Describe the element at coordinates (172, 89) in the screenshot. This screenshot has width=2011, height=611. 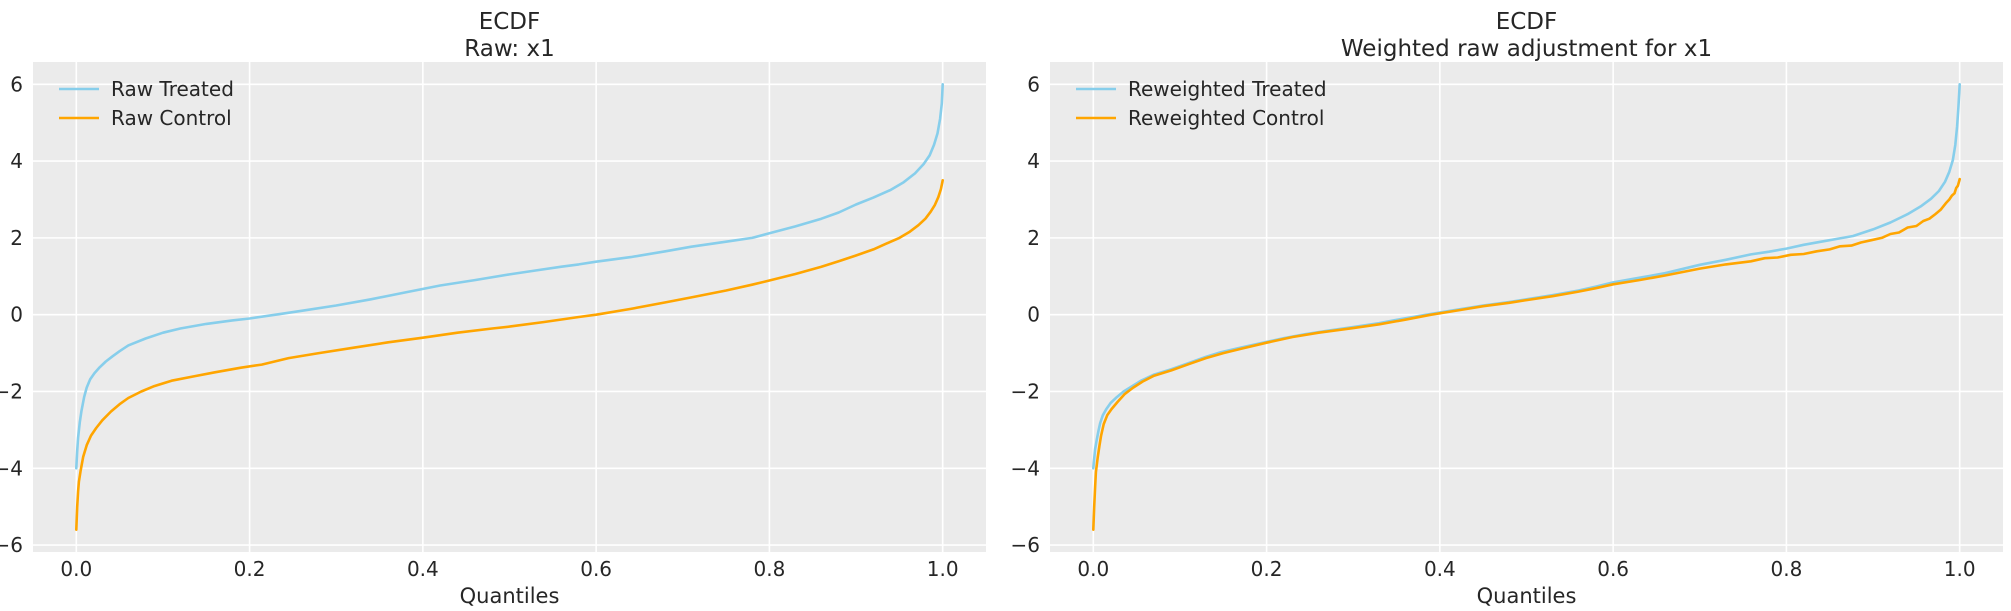
I see `legend-label-raw-treated: Raw Treated` at that location.